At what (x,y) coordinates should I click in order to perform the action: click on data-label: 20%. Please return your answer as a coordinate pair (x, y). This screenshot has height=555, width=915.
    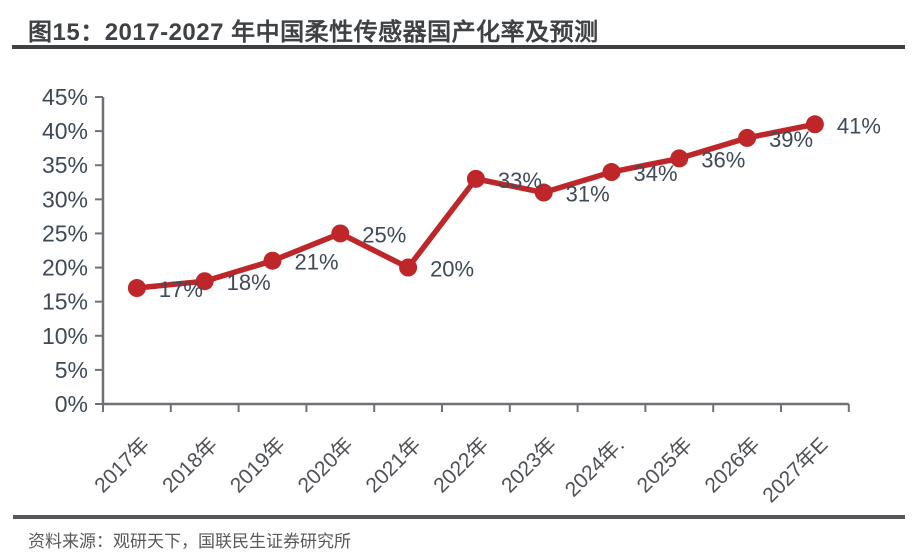
    Looking at the image, I should click on (452, 269).